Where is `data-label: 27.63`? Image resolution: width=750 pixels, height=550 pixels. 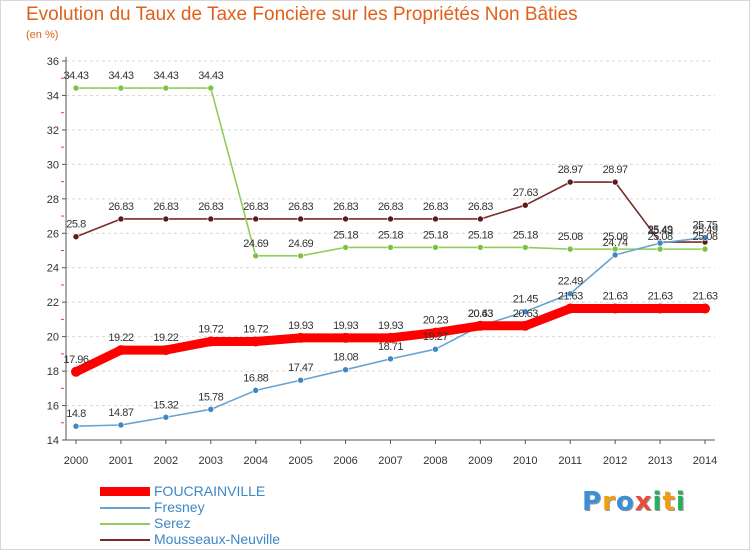
data-label: 27.63 is located at coordinates (525, 193).